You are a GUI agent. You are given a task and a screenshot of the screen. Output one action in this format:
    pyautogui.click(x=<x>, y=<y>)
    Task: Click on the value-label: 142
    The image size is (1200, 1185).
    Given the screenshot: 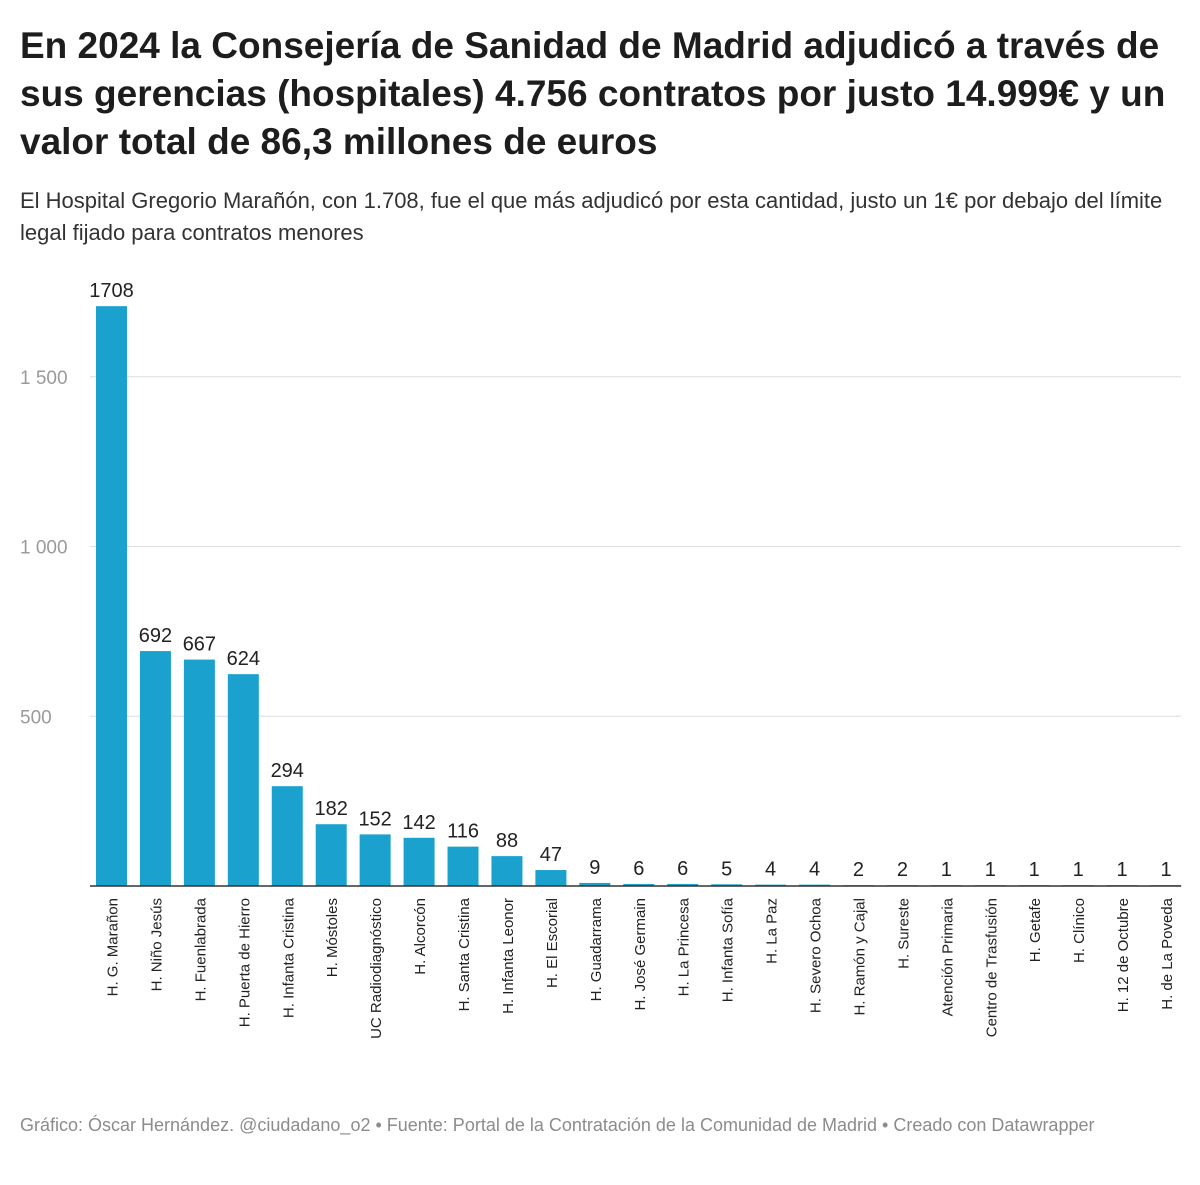 What is the action you would take?
    pyautogui.click(x=418, y=823)
    